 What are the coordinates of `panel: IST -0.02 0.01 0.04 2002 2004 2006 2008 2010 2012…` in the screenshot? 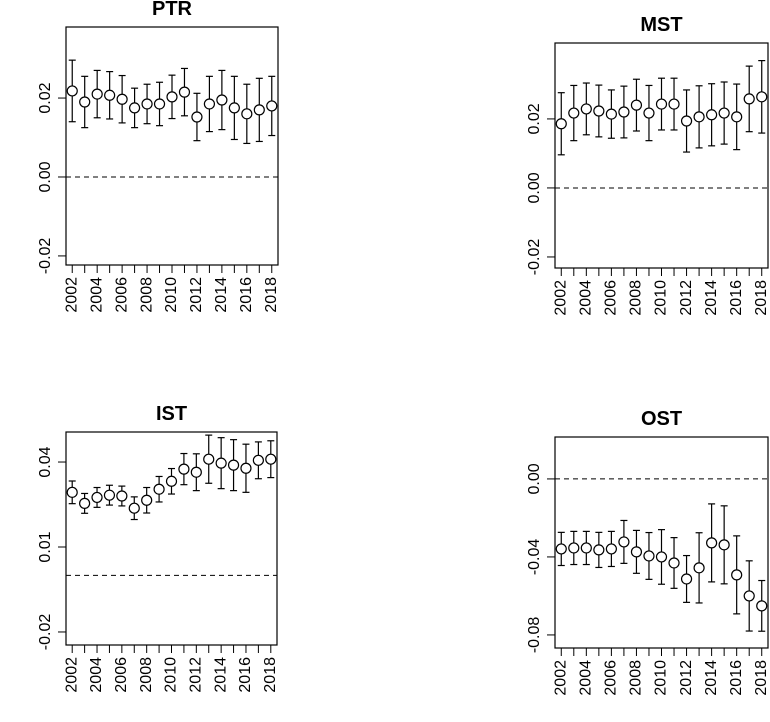 It's located at (158, 548).